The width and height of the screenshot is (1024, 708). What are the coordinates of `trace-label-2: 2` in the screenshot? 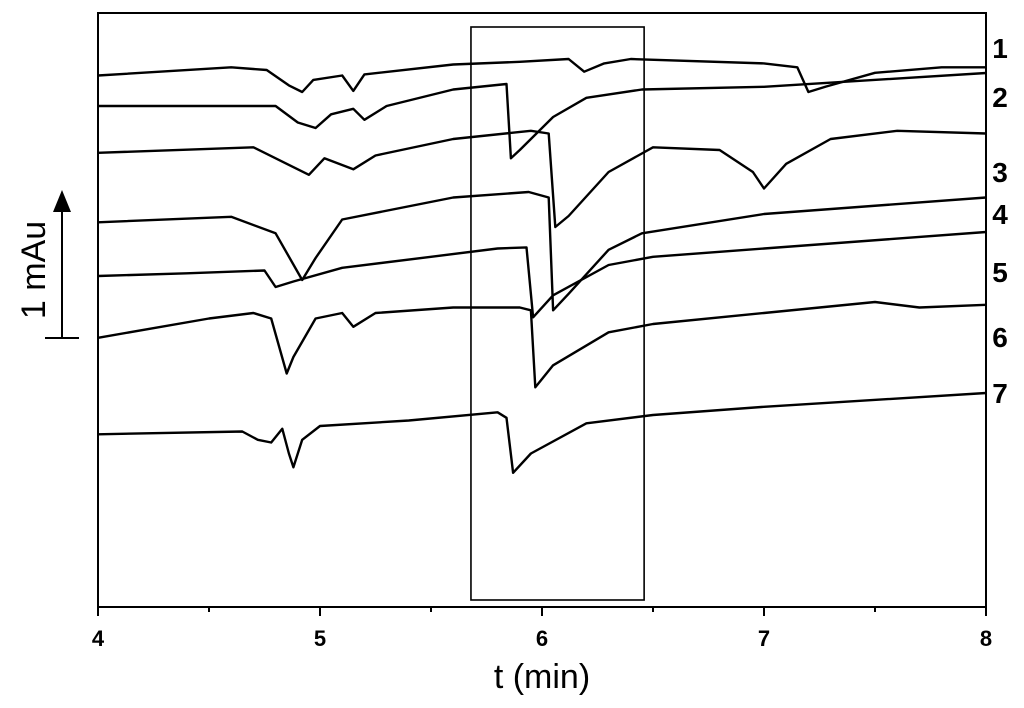 It's located at (1000, 97).